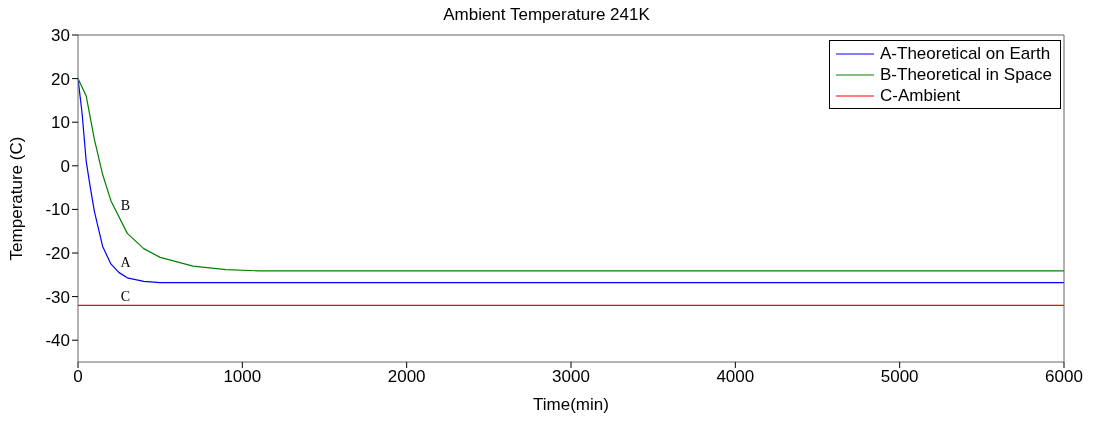 This screenshot has width=1093, height=436. What do you see at coordinates (60, 36) in the screenshot?
I see `y-tick-label: 30` at bounding box center [60, 36].